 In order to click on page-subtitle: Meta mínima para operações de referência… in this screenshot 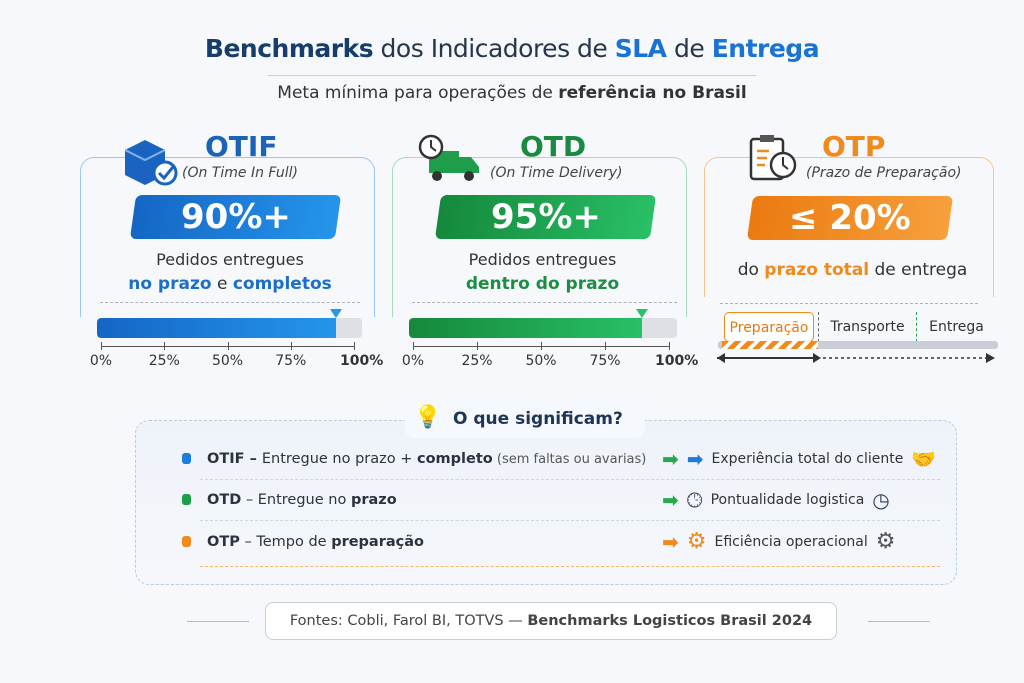, I will do `click(512, 93)`.